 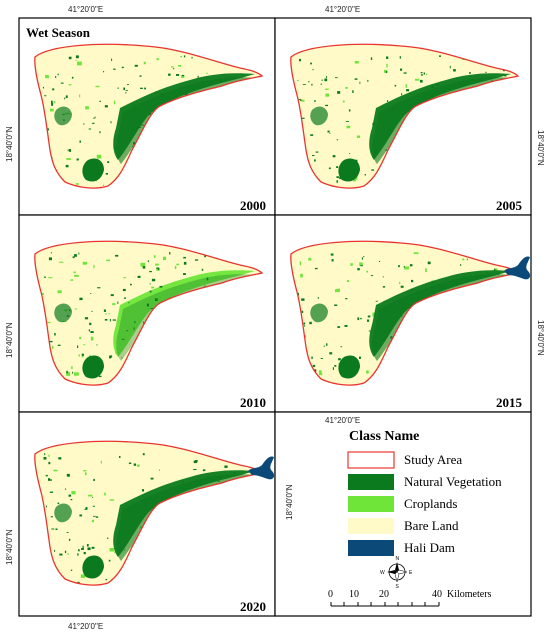 What do you see at coordinates (382, 573) in the screenshot?
I see `compass-w: W` at bounding box center [382, 573].